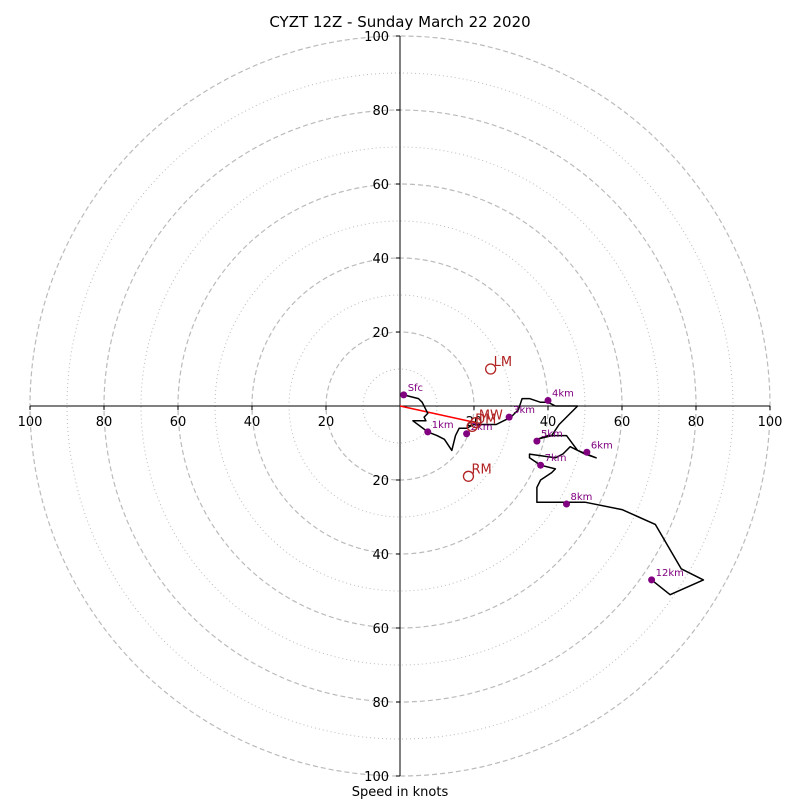  Describe the element at coordinates (438, 414) in the screenshot. I see `shear-vector-line` at that location.